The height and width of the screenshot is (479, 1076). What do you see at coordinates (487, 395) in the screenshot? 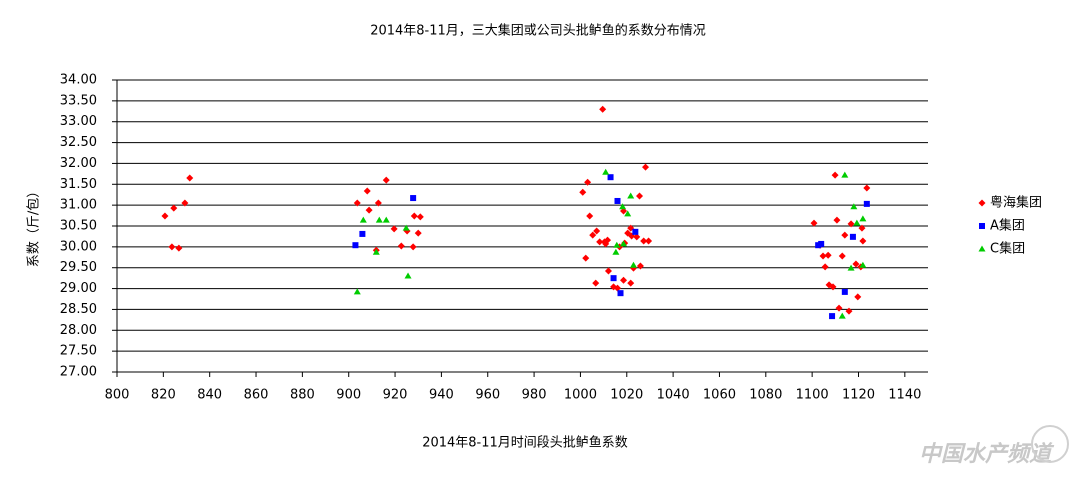
I see `x-tick-label: 960` at bounding box center [487, 395].